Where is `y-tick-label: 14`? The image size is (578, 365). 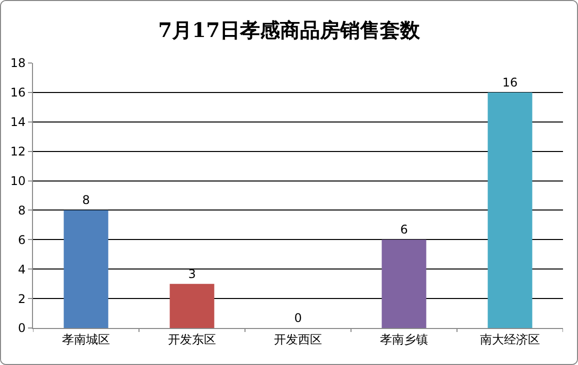
y-tick-label: 14 is located at coordinates (18, 122).